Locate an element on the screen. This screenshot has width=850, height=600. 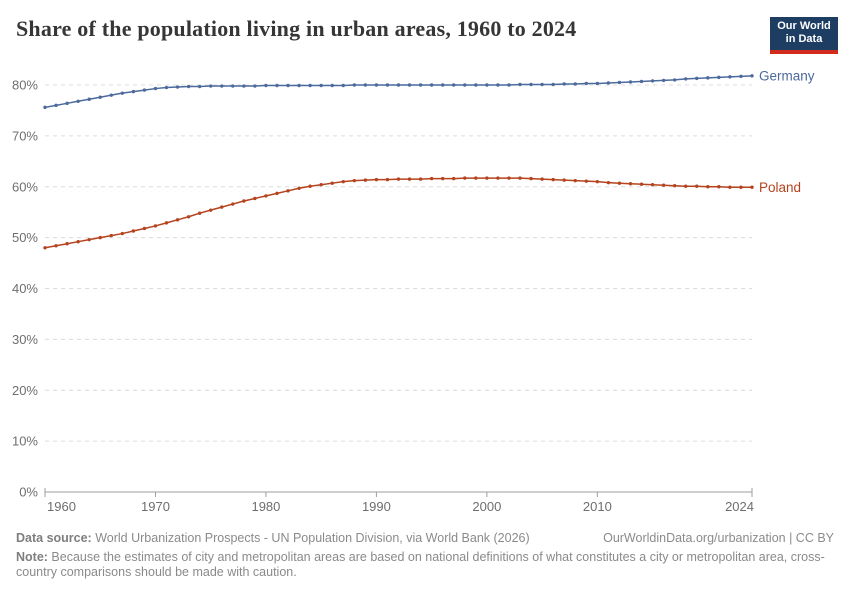
y-tick-label: 40% is located at coordinates (25, 288).